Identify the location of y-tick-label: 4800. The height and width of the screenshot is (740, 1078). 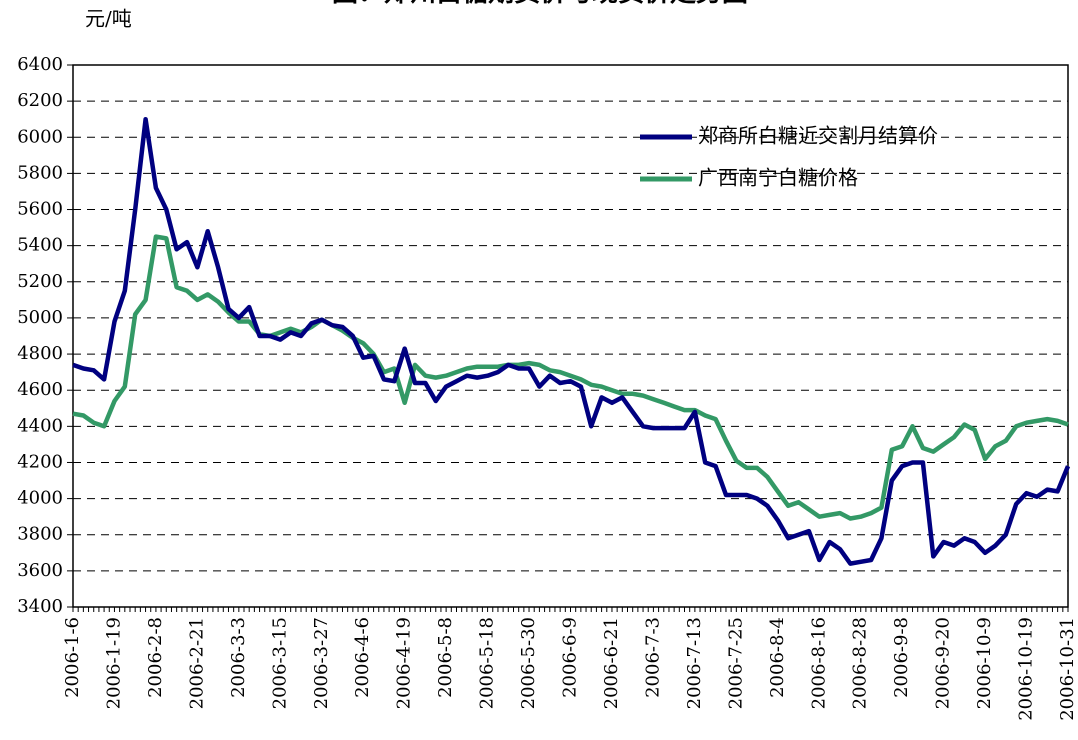
(40, 353).